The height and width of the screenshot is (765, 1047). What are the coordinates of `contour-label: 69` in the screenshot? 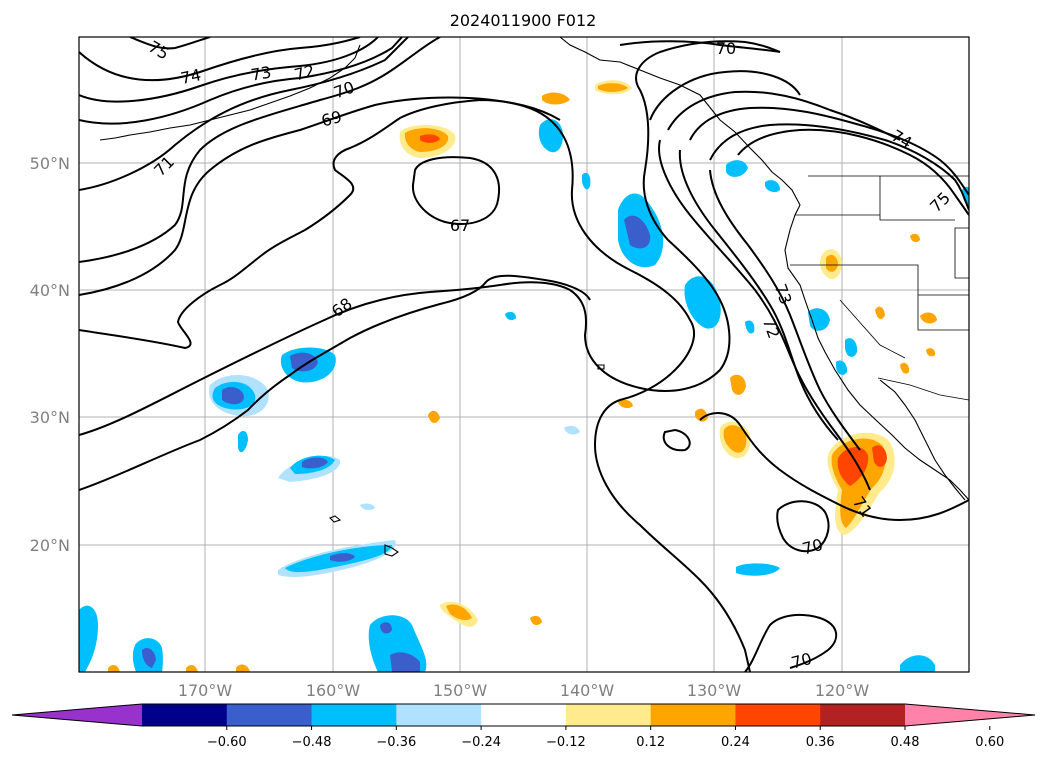 It's located at (331, 119).